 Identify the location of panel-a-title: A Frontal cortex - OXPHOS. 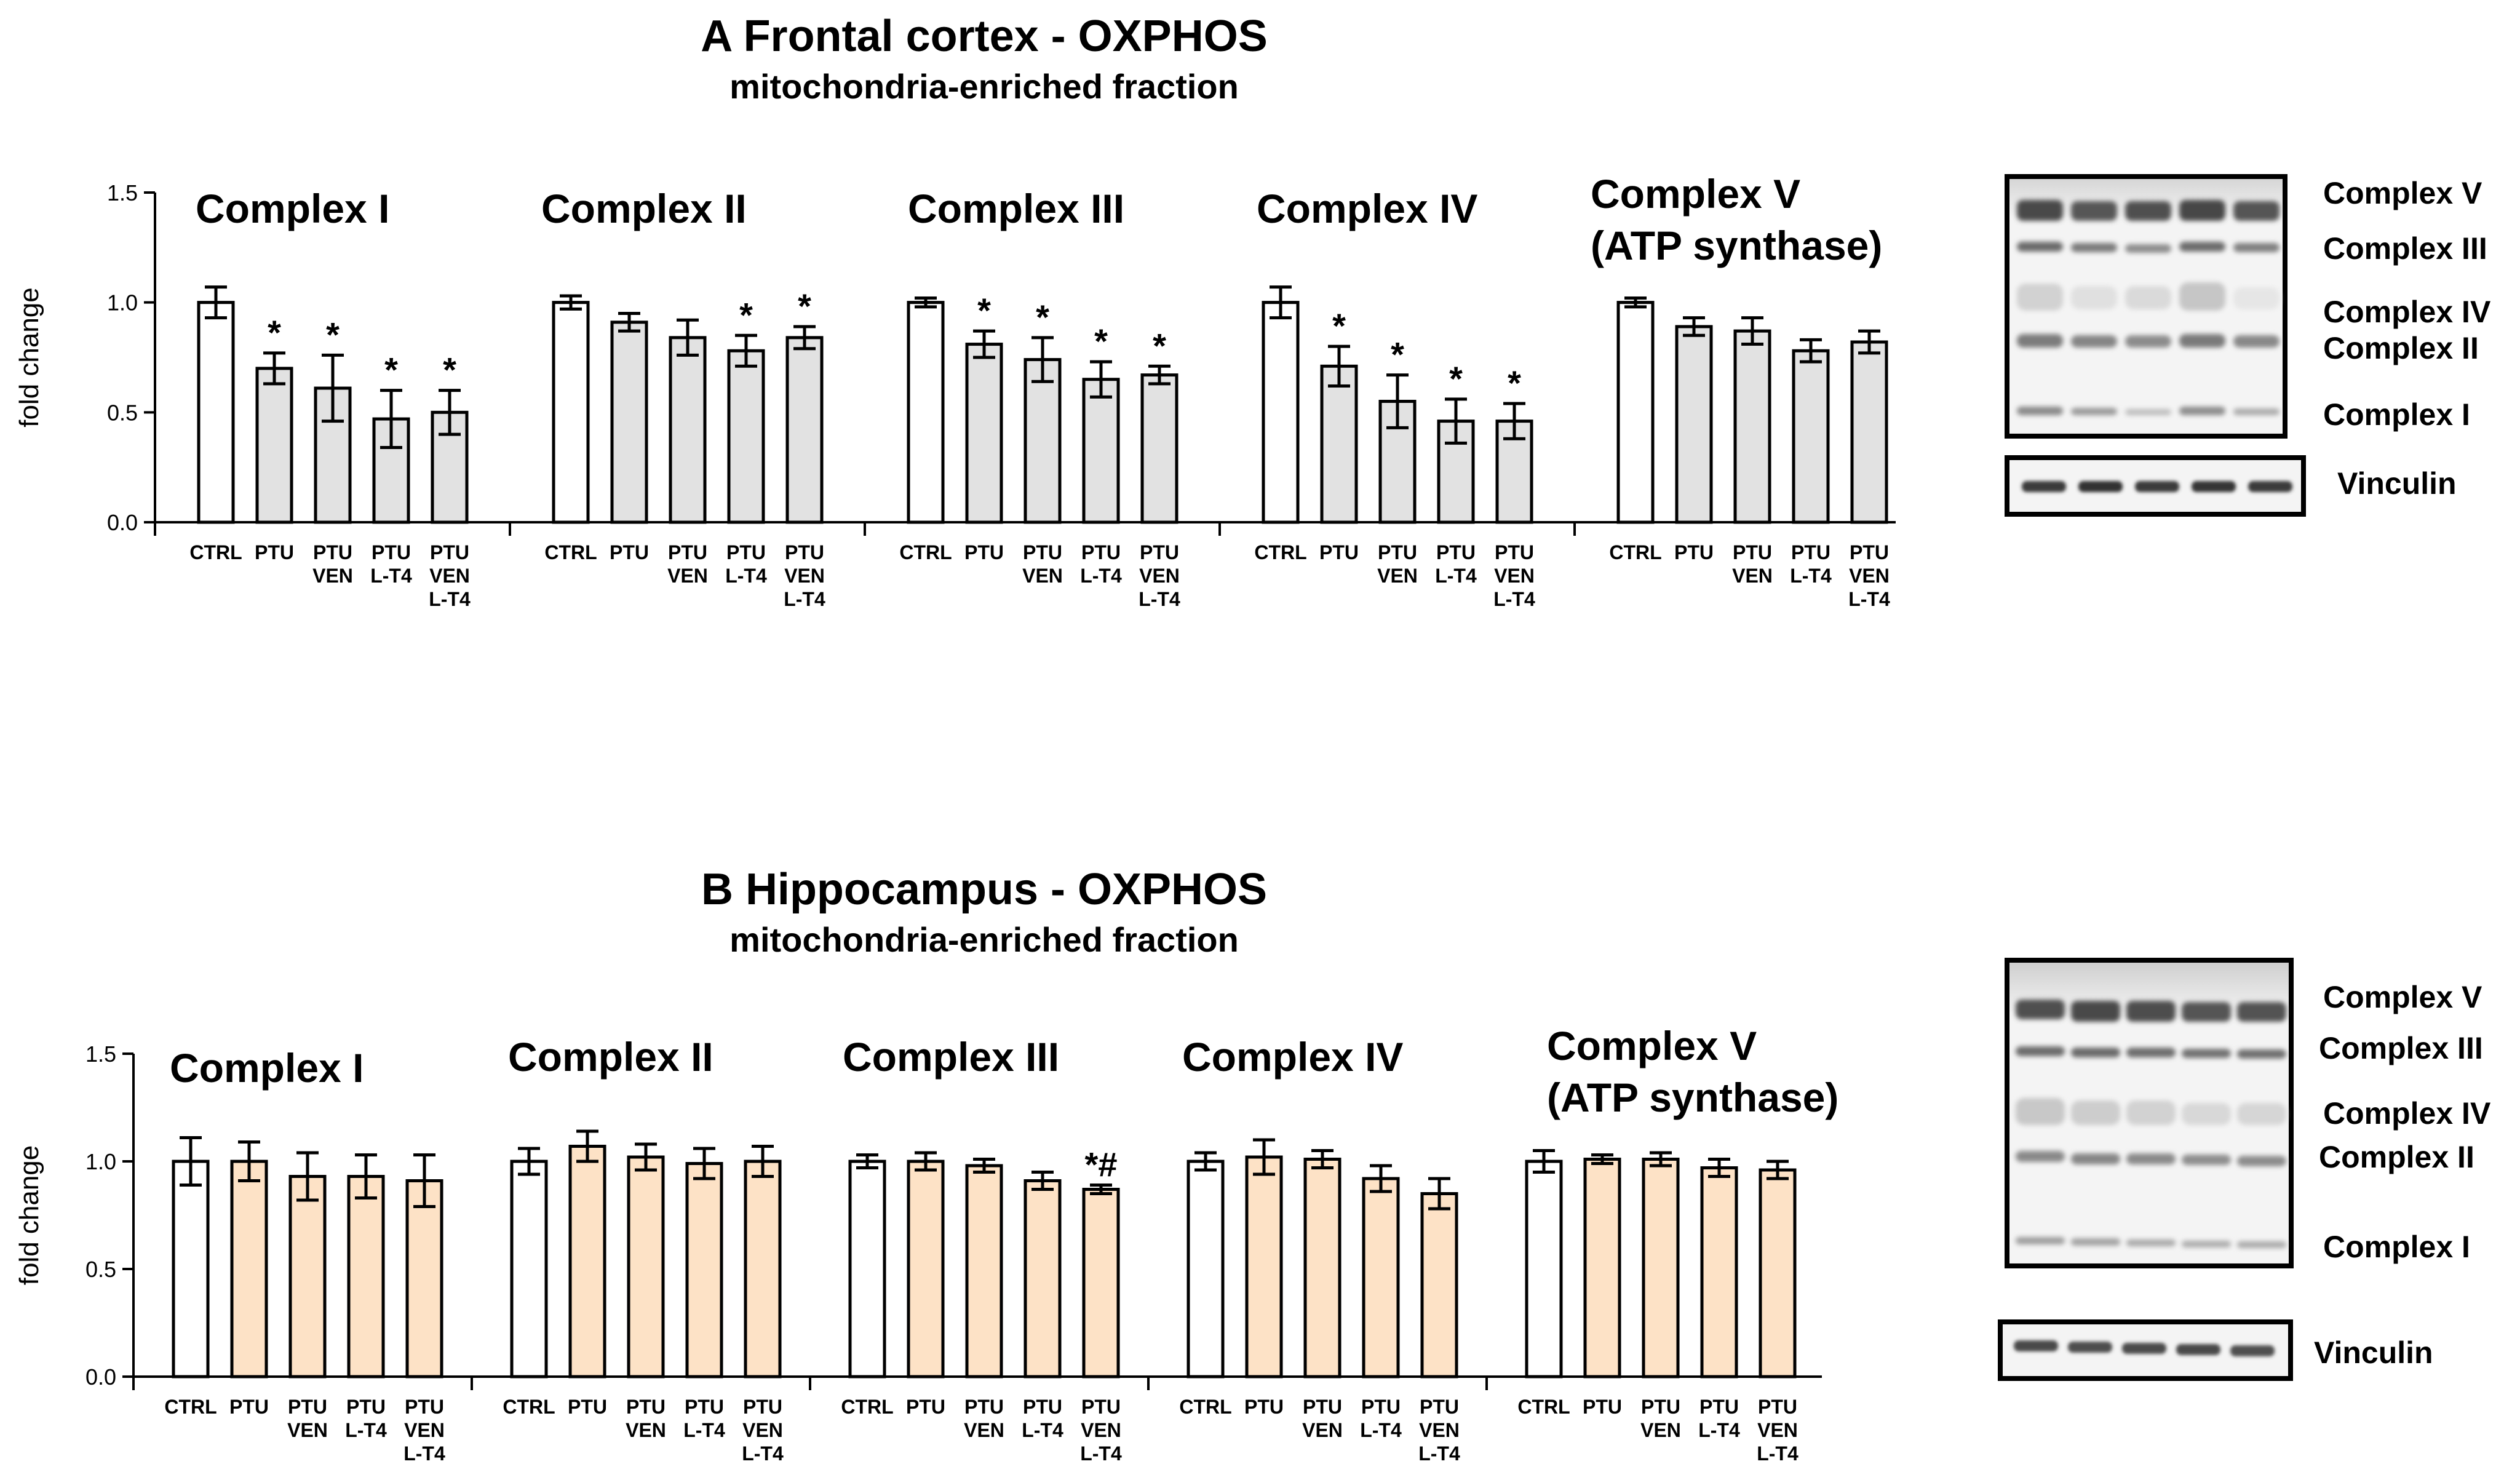
(984, 36).